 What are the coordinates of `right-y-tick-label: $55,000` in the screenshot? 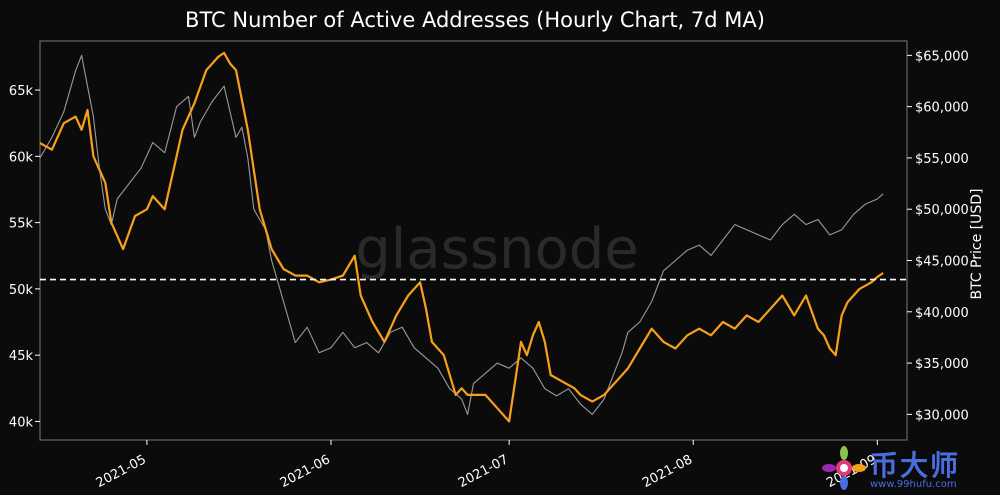 It's located at (942, 159).